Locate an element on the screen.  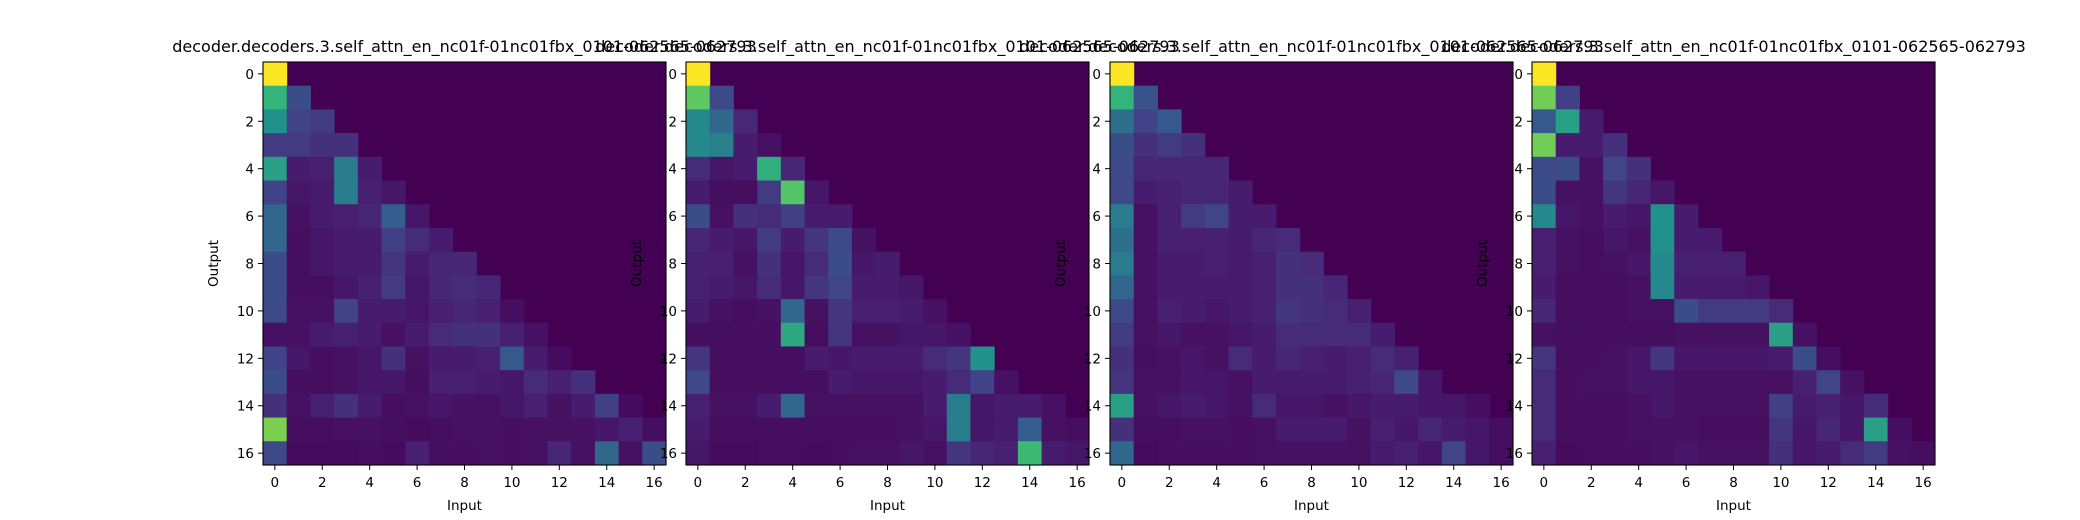
x-tick-label: 14 is located at coordinates (1875, 483).